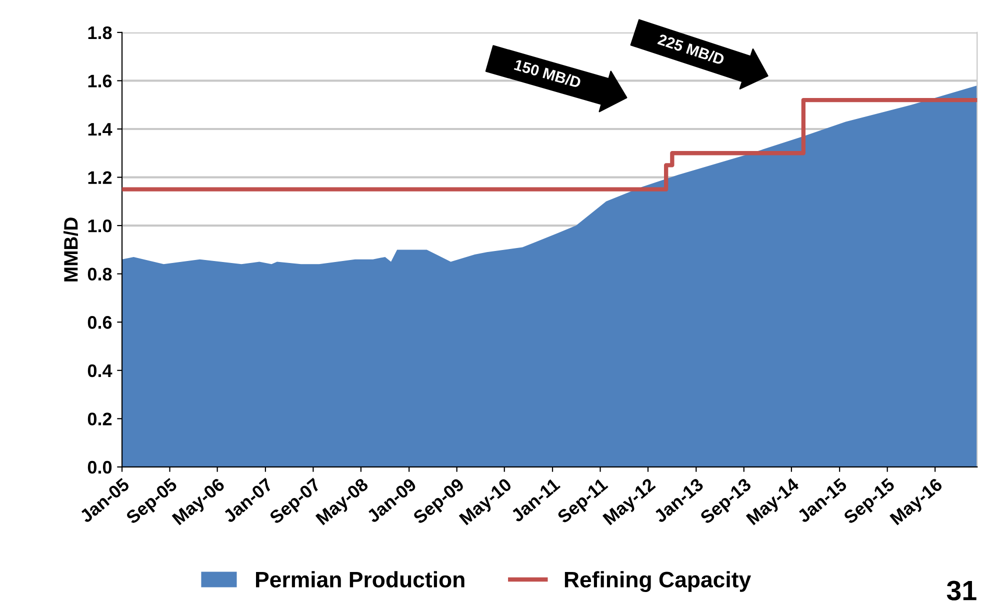 This screenshot has height=612, width=992. I want to click on y-tick-label: 0.8, so click(100, 274).